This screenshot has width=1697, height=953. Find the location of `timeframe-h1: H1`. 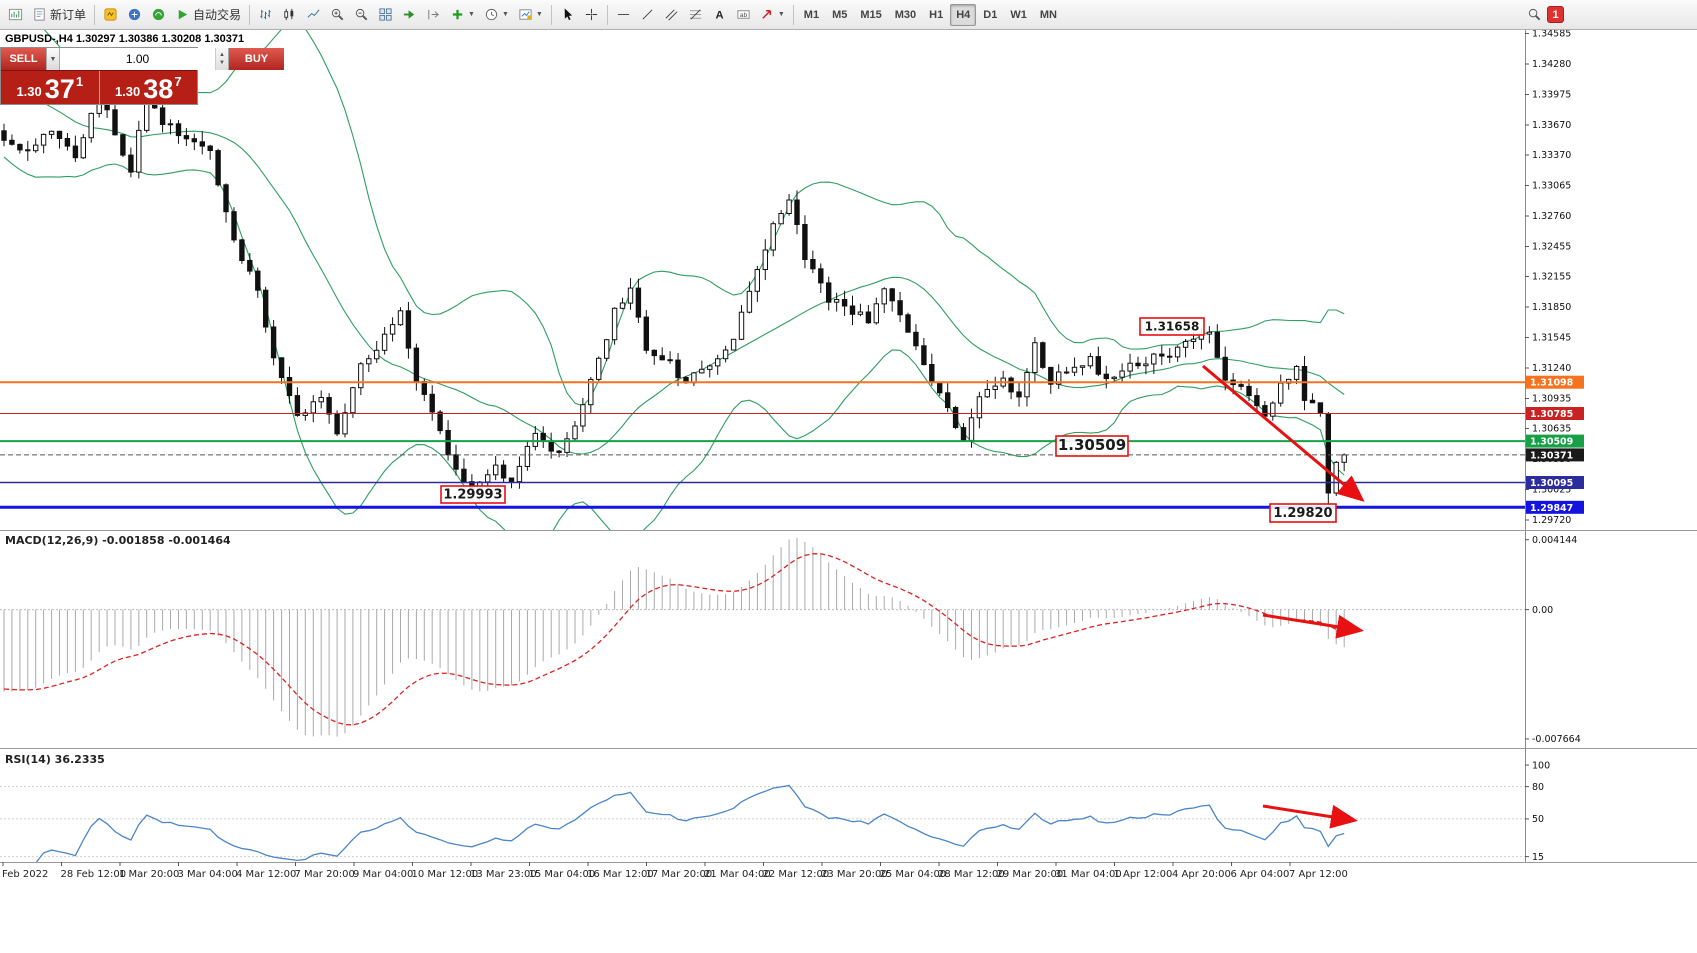

timeframe-h1: H1 is located at coordinates (936, 15).